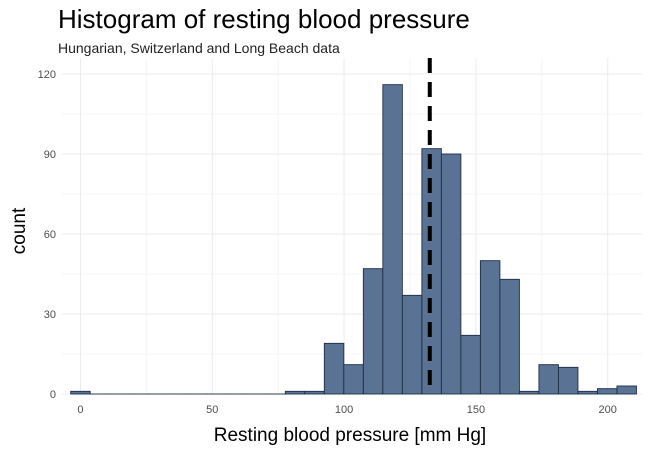  Describe the element at coordinates (80, 410) in the screenshot. I see `x-tick-label: 0` at that location.